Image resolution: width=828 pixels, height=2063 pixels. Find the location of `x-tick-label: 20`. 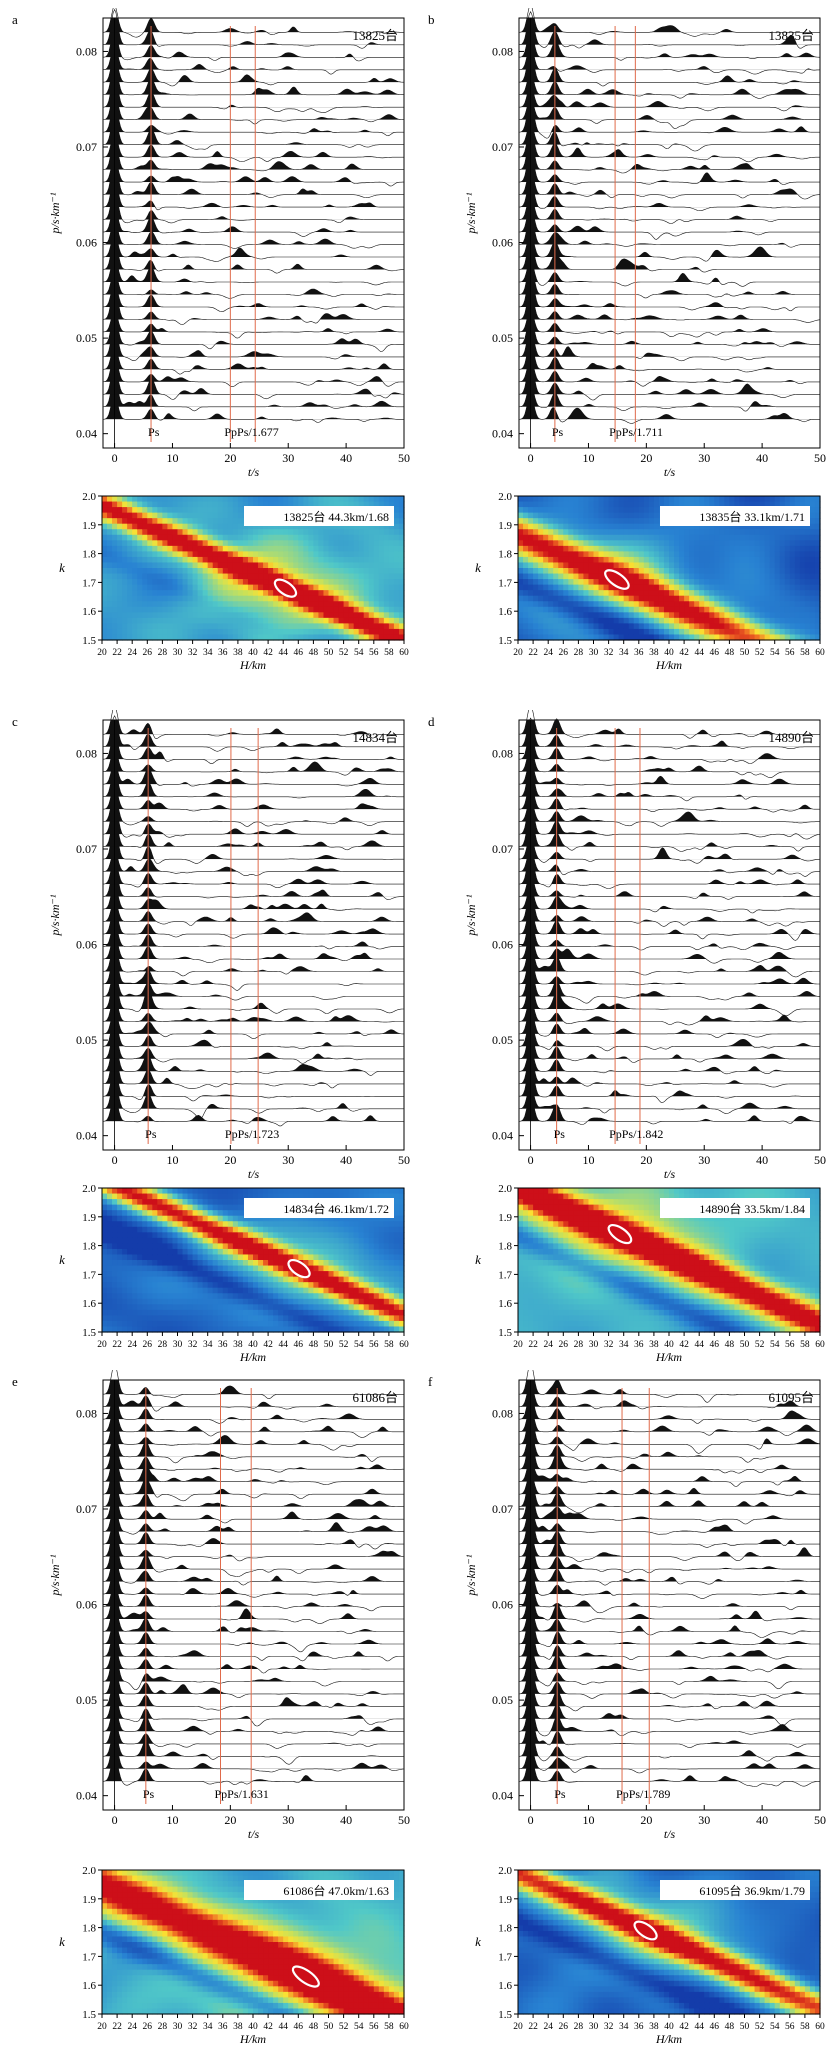

x-tick-label: 20 is located at coordinates (646, 458).